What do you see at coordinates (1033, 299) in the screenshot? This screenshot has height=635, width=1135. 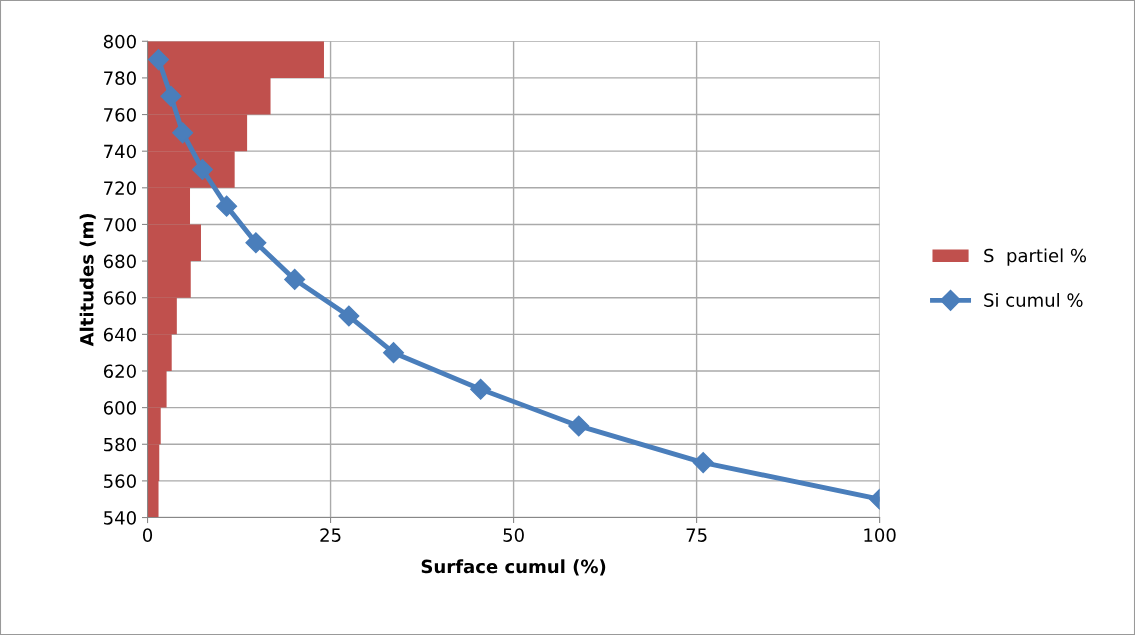 I see `legend-label: Si cumul %` at bounding box center [1033, 299].